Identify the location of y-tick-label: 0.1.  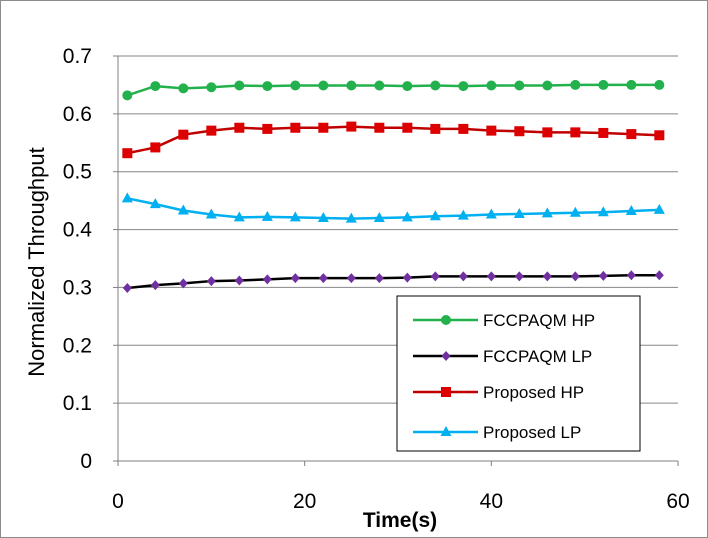
(77, 403).